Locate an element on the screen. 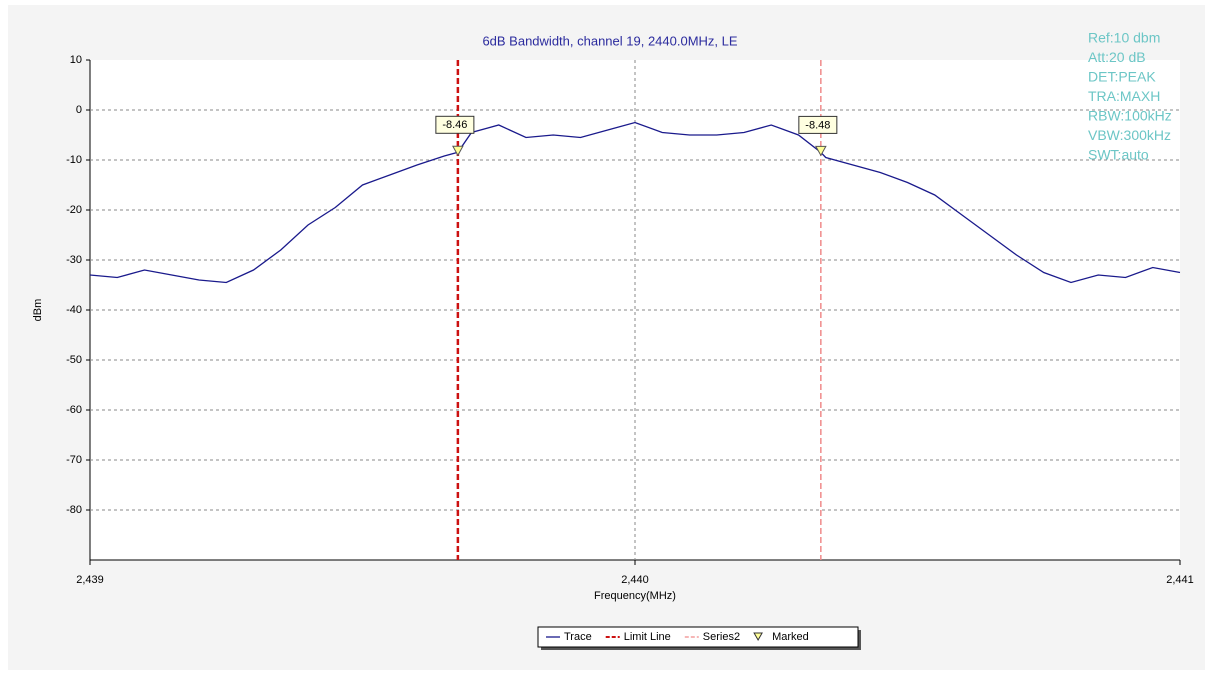 This screenshot has height=682, width=1213. x-axis-label: Frequency(MHz) is located at coordinates (635, 596).